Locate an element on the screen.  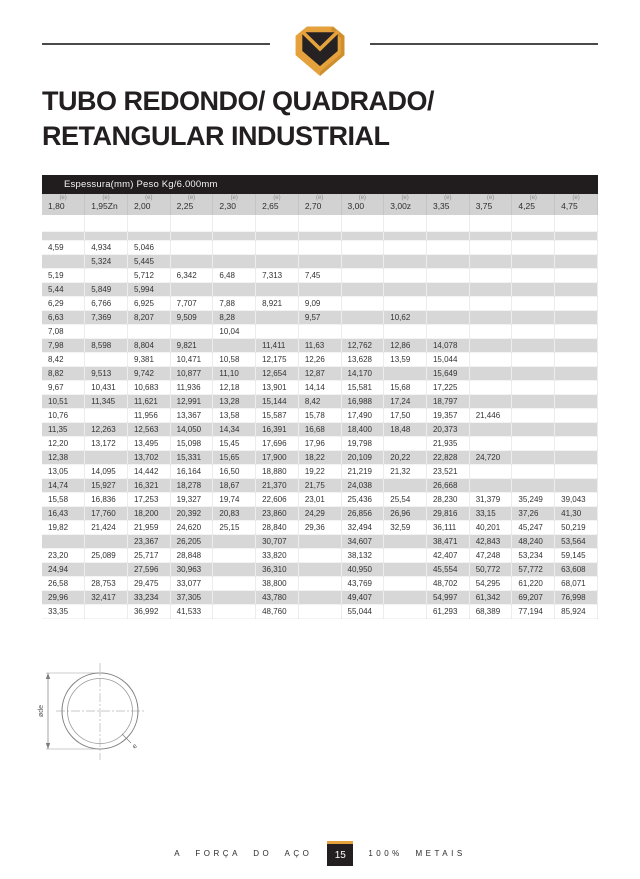
weight-cell: 8,921 is located at coordinates (277, 303).